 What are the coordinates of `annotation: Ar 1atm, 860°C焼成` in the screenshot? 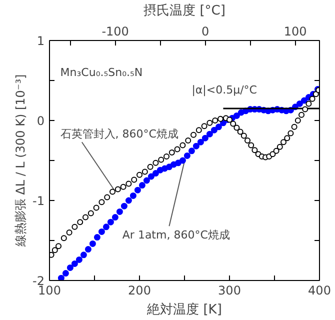 It's located at (176, 235).